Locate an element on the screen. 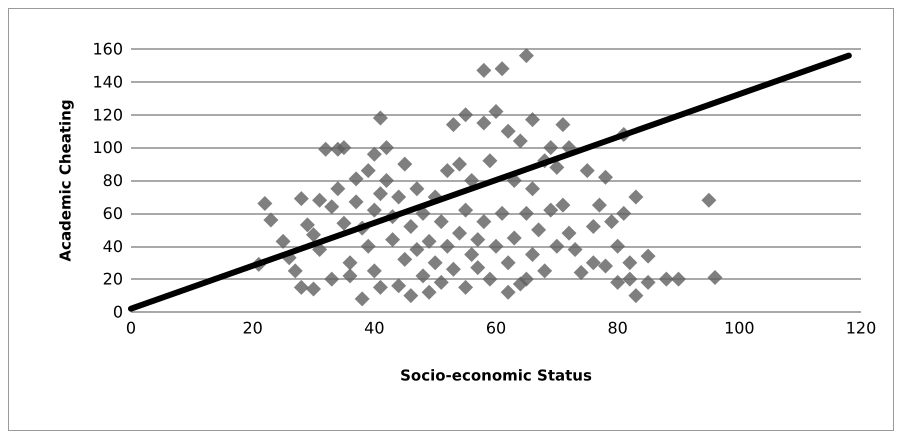 The height and width of the screenshot is (439, 902). x-tick-label: 0 is located at coordinates (131, 328).